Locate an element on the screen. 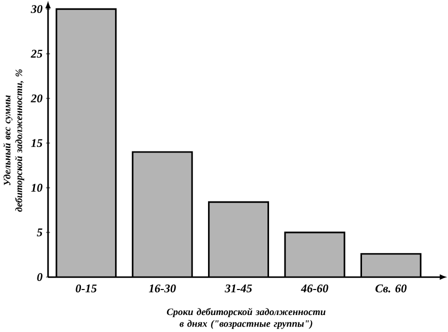 The height and width of the screenshot is (332, 448). y-tick-label: 30 is located at coordinates (36, 9).